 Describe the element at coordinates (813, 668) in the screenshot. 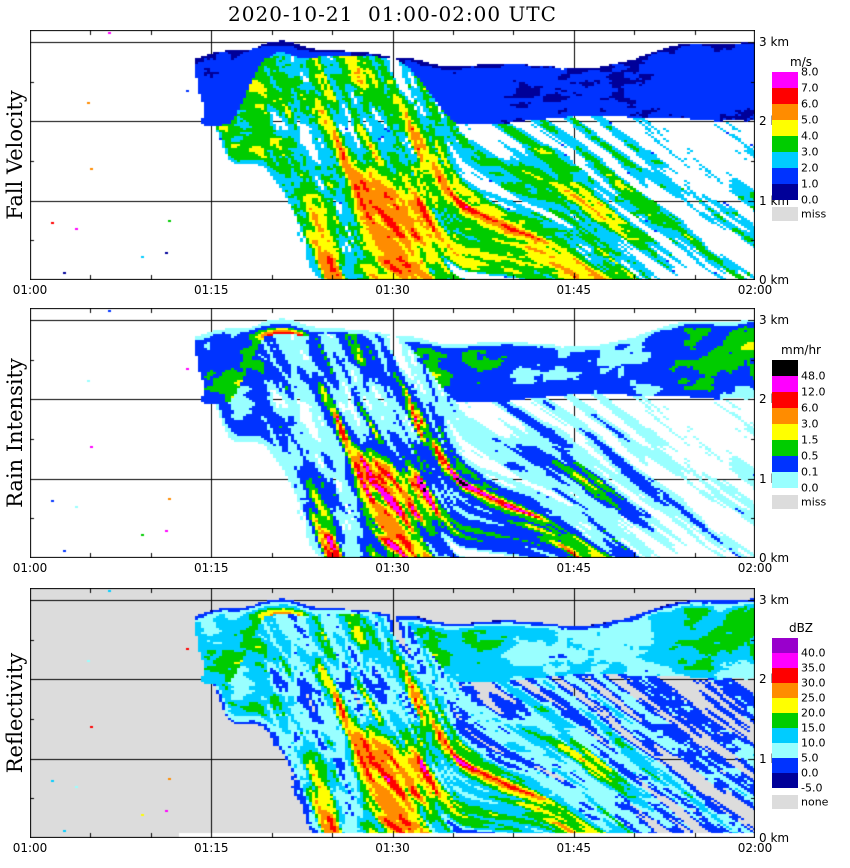

I see `colorbar-tick-label: 35.0` at that location.